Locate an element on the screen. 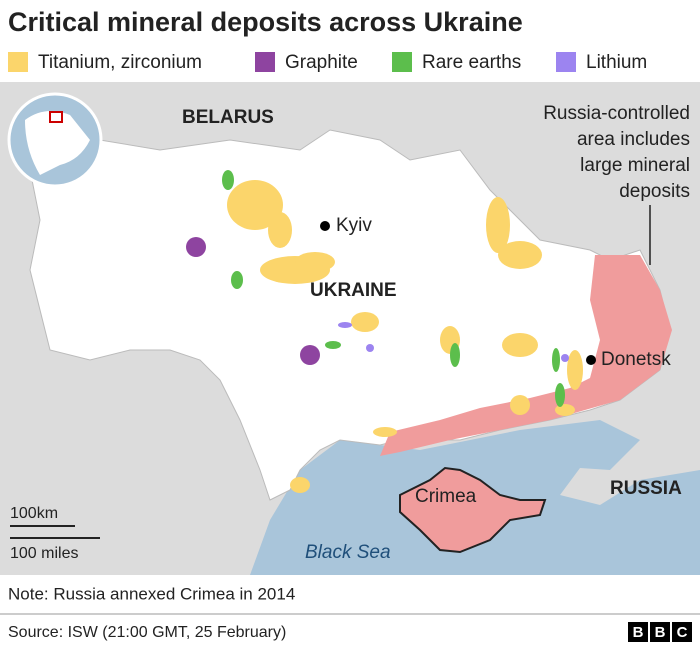  russia-controlled-area is located at coordinates (526, 355).